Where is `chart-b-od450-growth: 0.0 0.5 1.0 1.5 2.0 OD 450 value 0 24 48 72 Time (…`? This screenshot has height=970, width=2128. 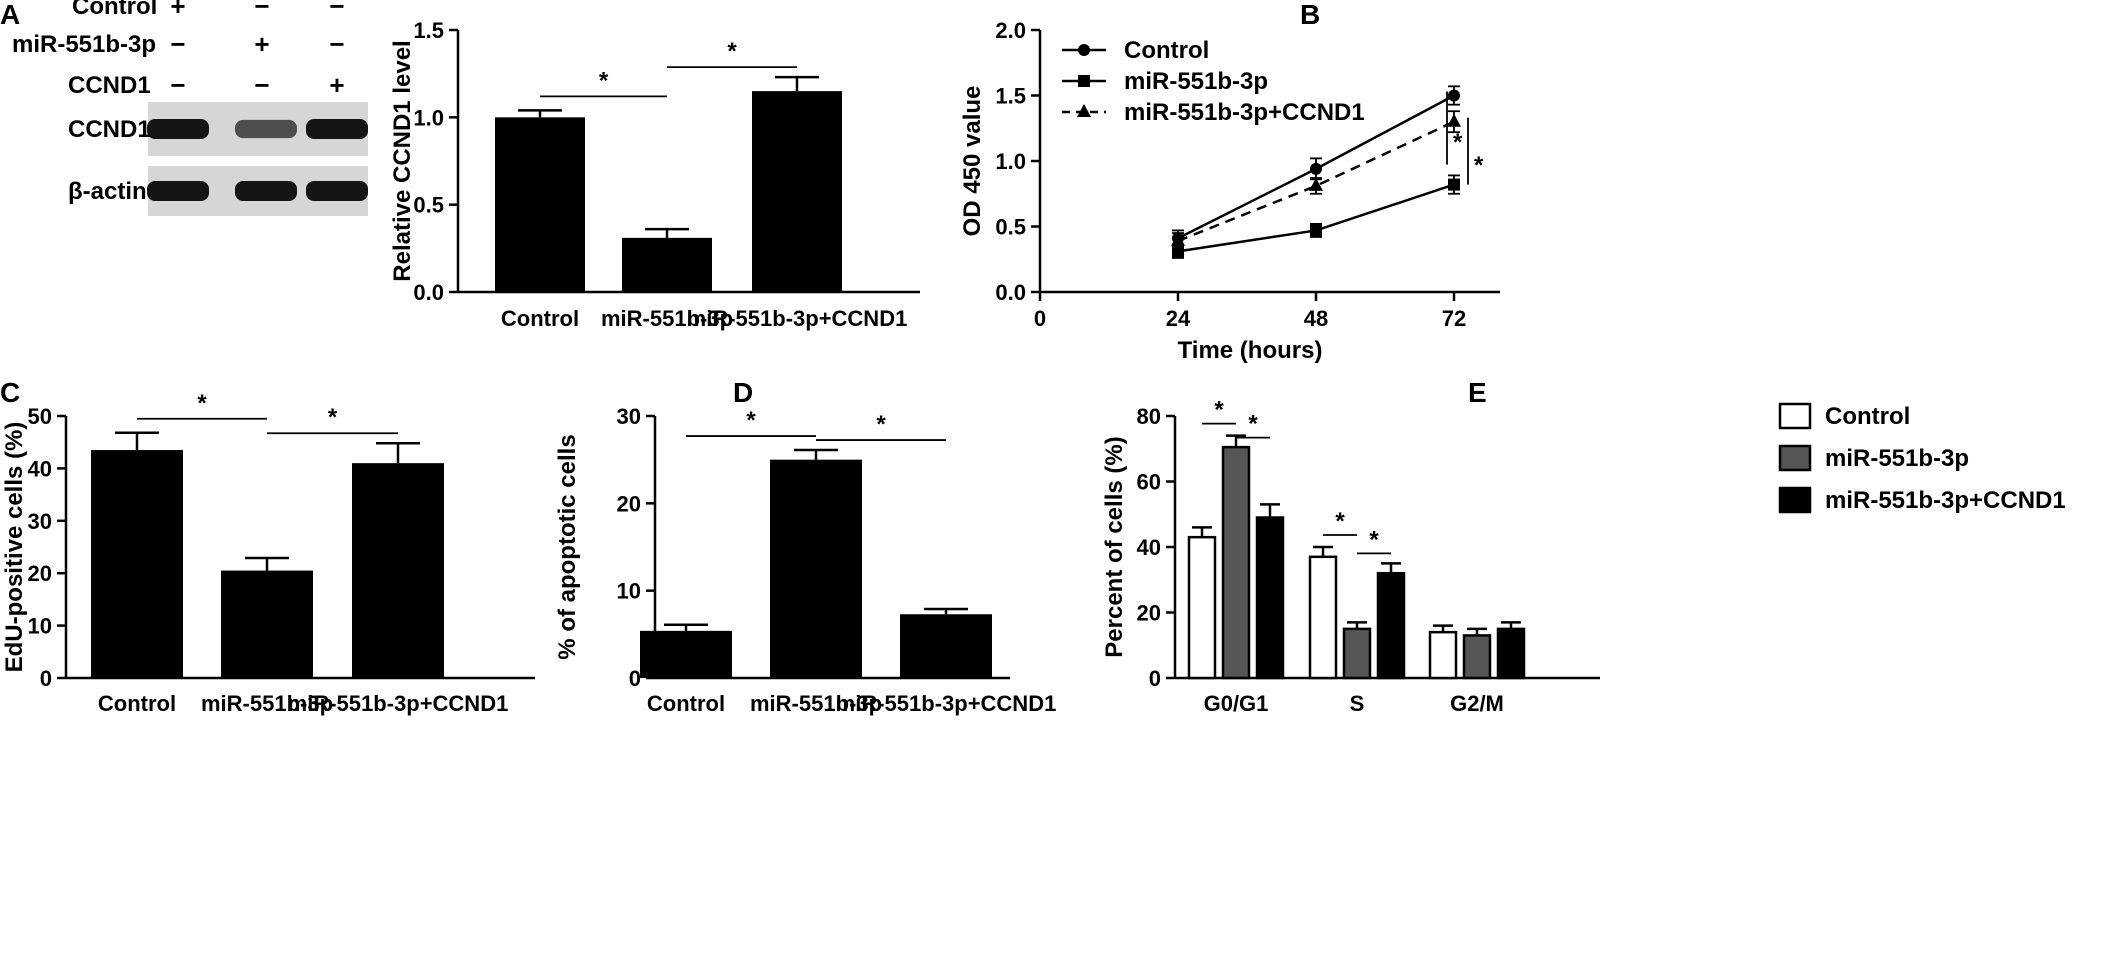
chart-b-od450-growth: 0.0 0.5 1.0 1.5 2.0 OD 450 value 0 24 48 72 Time (… is located at coordinates (1229, 191).